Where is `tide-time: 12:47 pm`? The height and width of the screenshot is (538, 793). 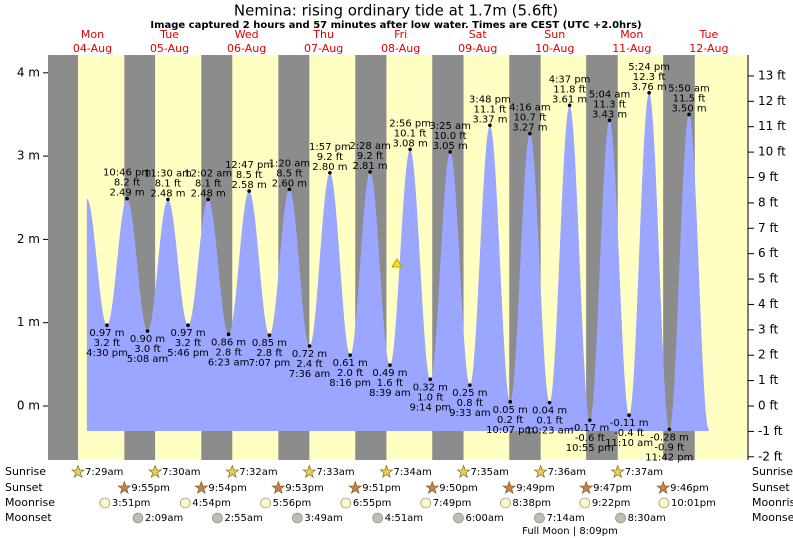
tide-time: 12:47 pm is located at coordinates (249, 165).